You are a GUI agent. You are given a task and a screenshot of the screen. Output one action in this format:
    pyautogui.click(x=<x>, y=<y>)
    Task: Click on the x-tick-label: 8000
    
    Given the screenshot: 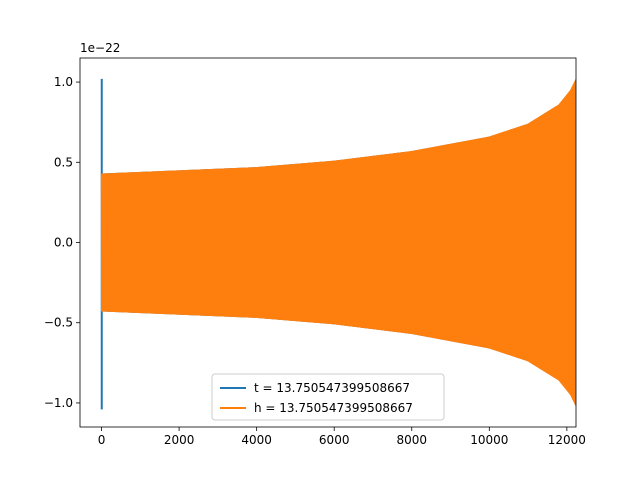 What is the action you would take?
    pyautogui.click(x=411, y=440)
    